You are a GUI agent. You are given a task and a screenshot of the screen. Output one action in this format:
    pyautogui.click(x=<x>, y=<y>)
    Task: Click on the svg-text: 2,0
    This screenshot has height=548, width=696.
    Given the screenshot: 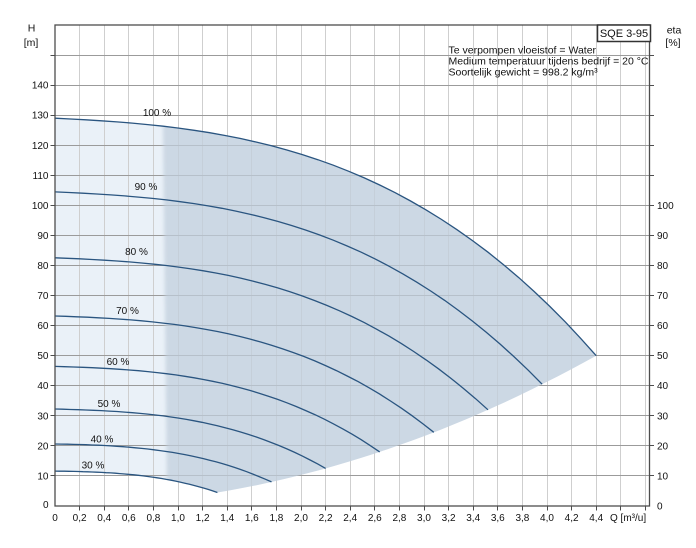 What is the action you would take?
    pyautogui.click(x=301, y=518)
    